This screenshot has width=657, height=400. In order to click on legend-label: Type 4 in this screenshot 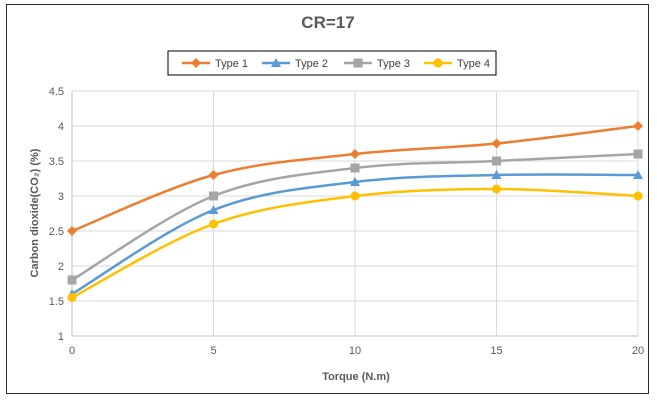, I will do `click(473, 64)`.